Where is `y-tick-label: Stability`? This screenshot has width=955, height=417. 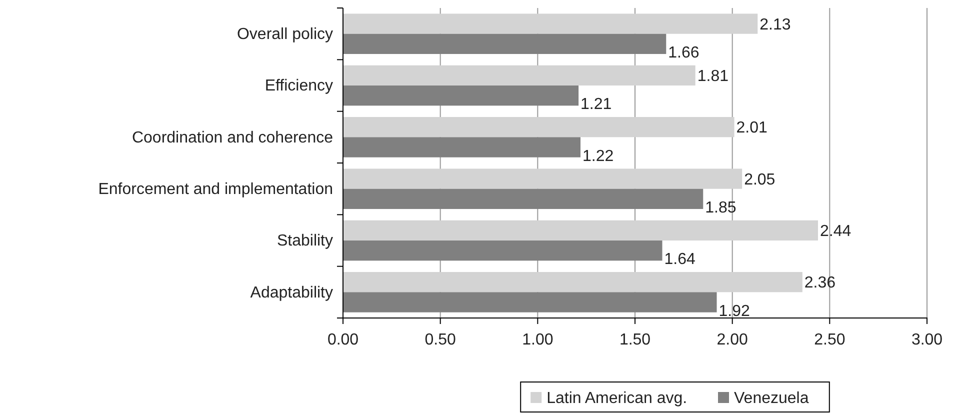 y-tick-label: Stability is located at coordinates (304, 241).